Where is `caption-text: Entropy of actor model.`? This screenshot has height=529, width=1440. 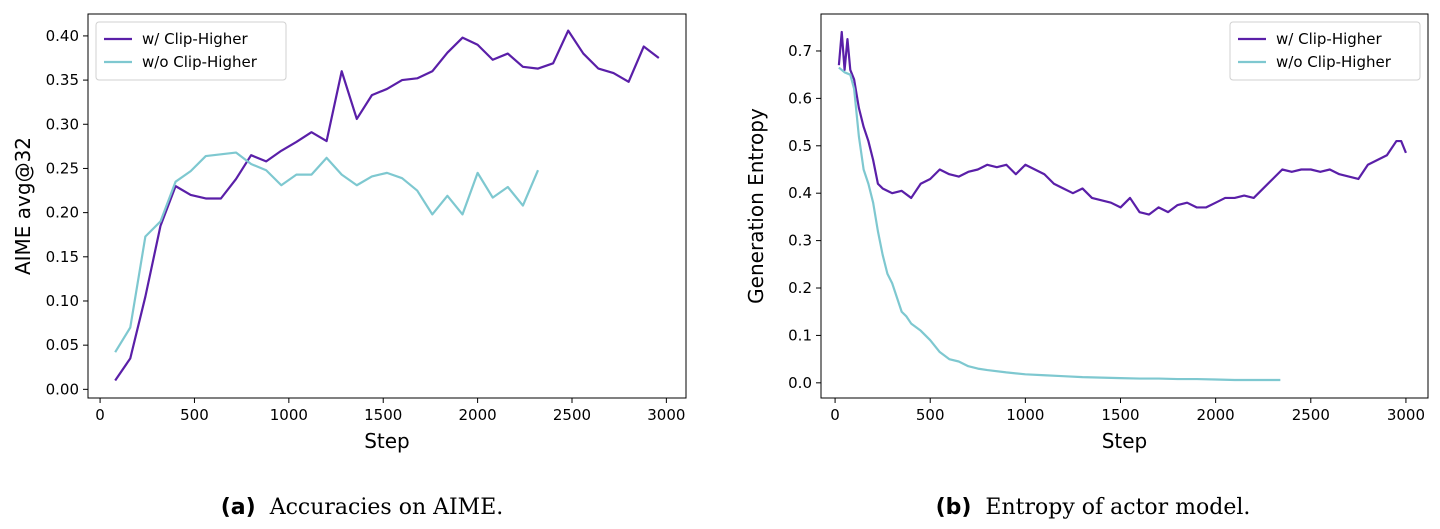
caption-text: Entropy of actor model. is located at coordinates (1117, 507).